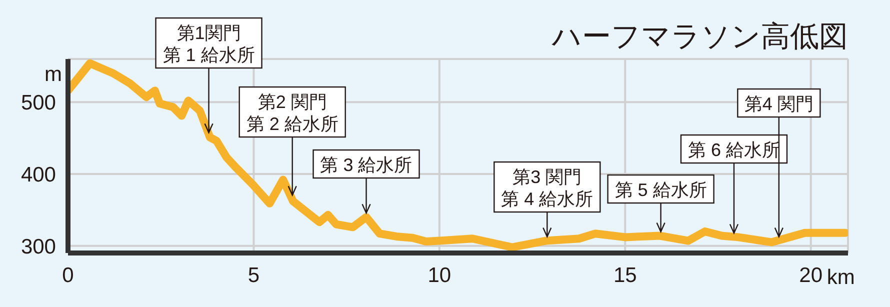  What do you see at coordinates (38, 174) in the screenshot?
I see `y-tick-label: 400` at bounding box center [38, 174].